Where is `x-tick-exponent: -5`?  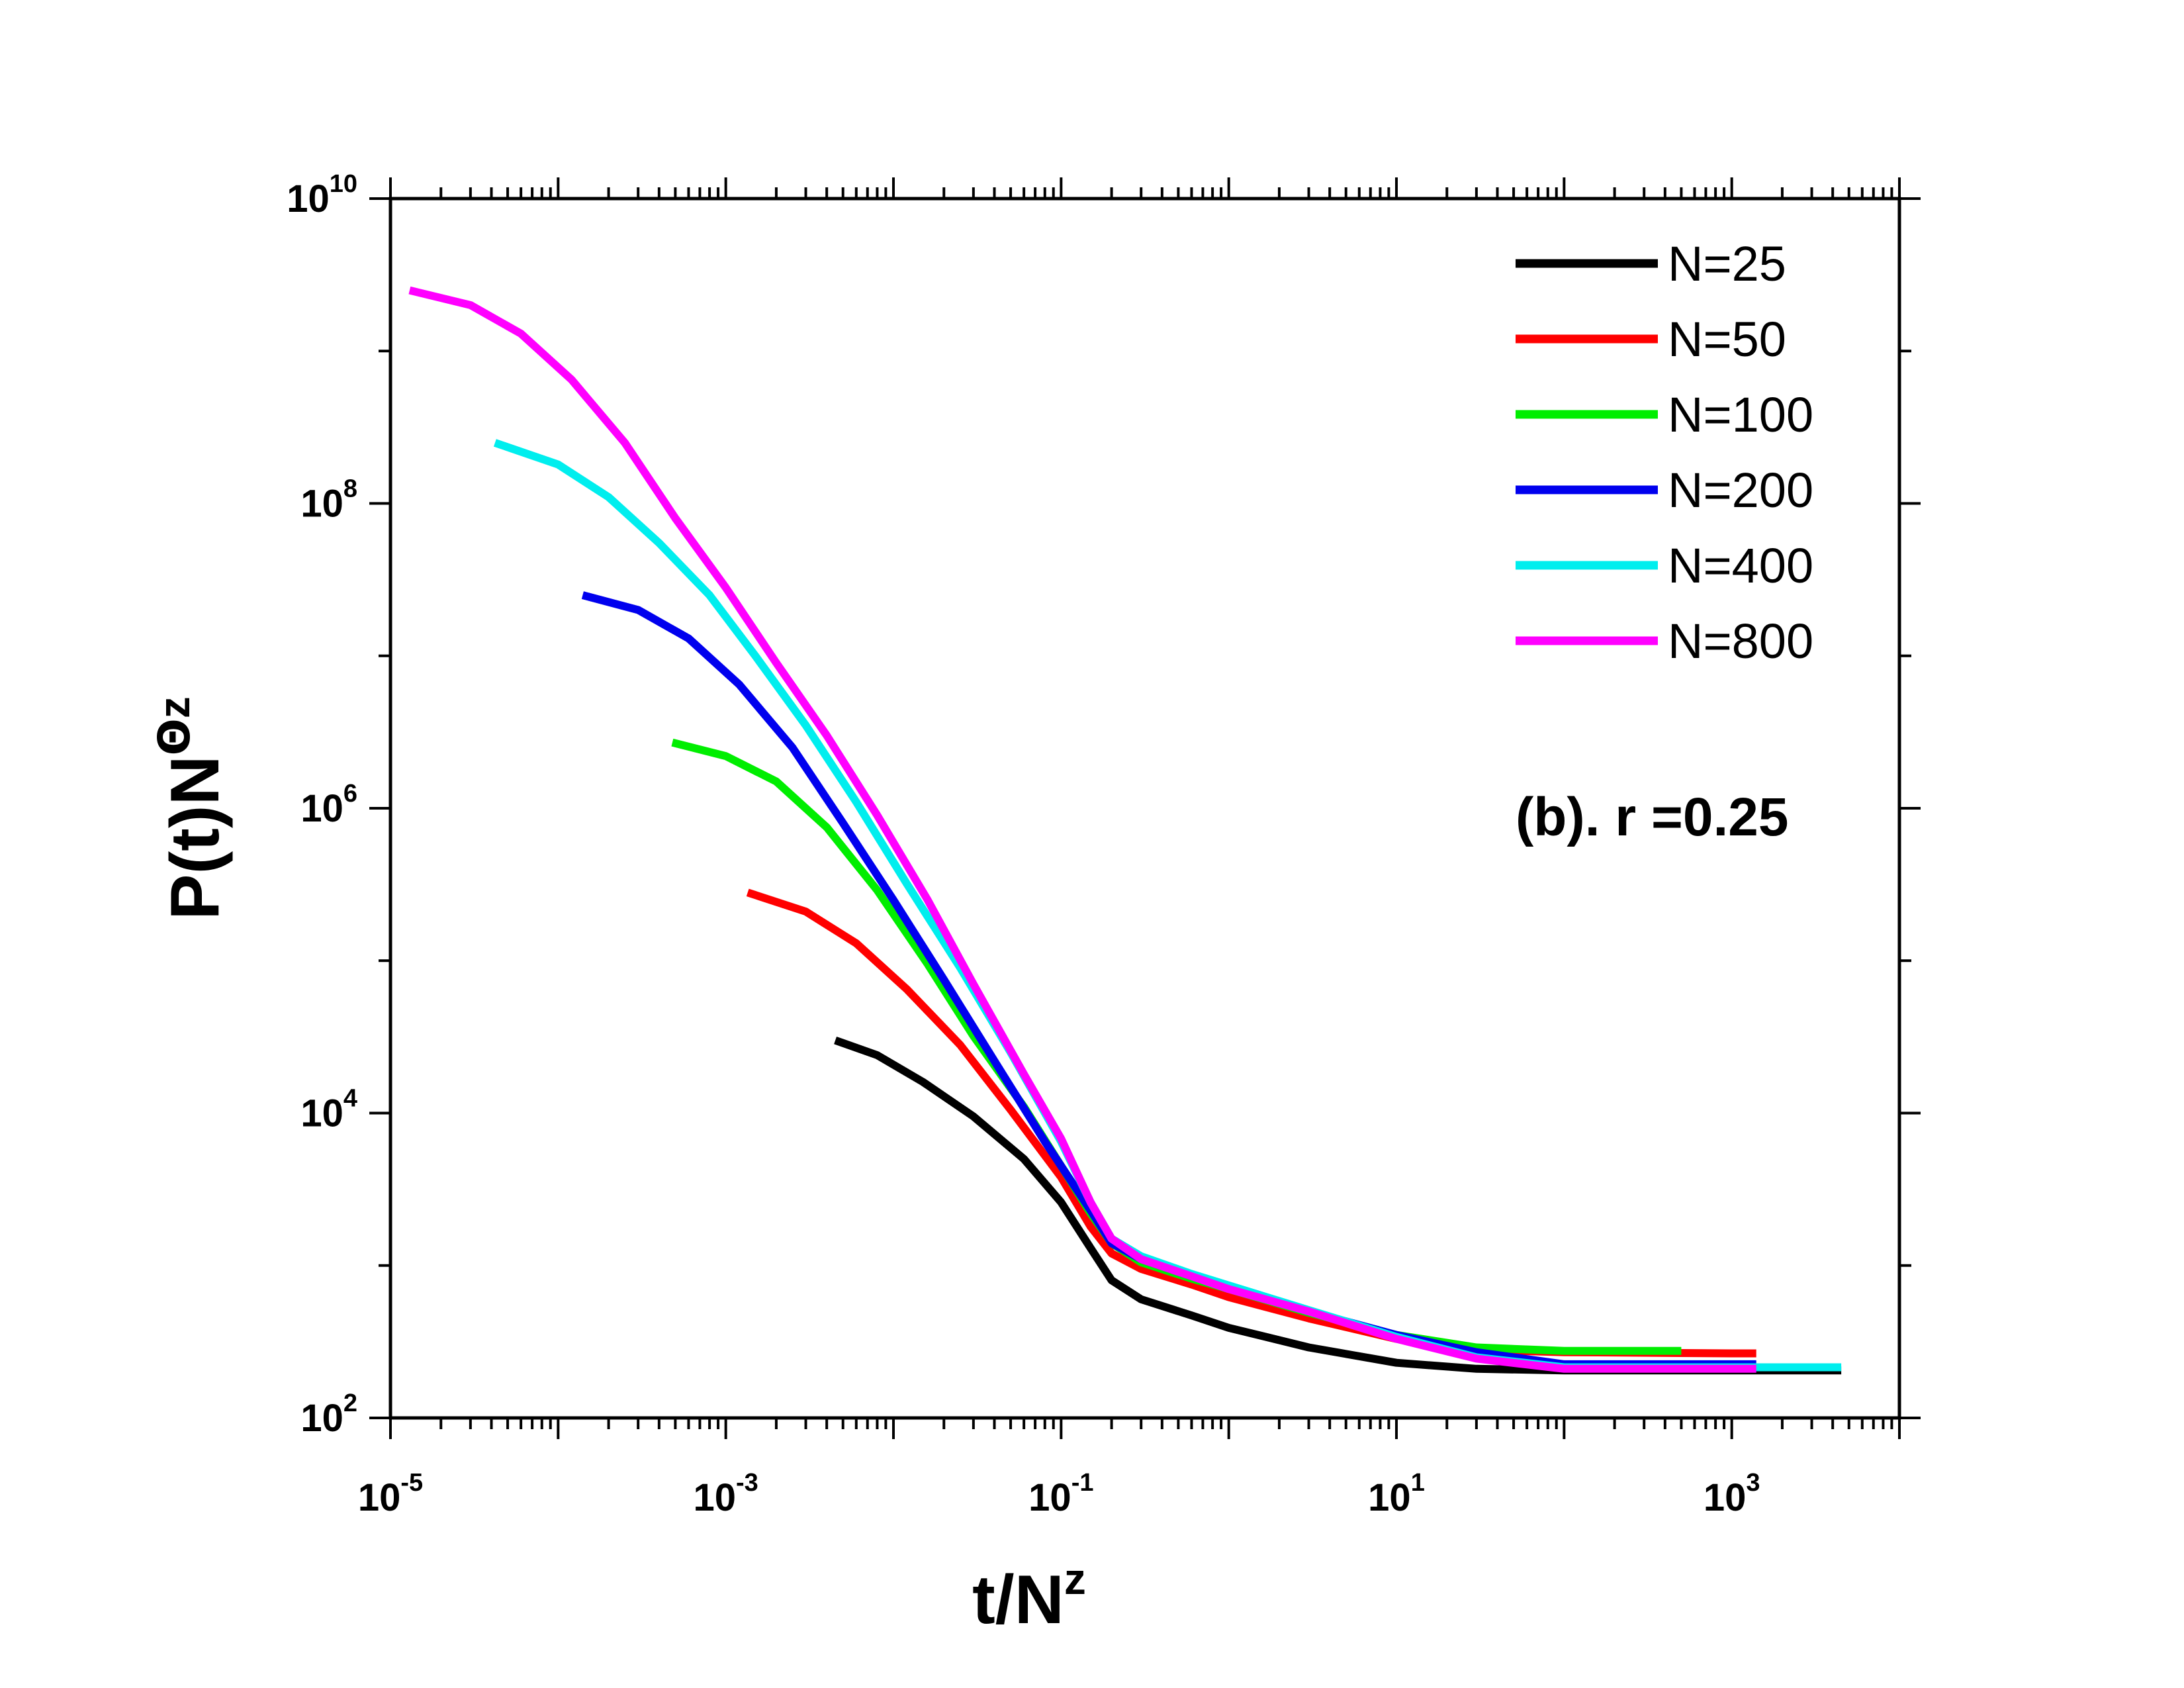
x-tick-exponent: -5 is located at coordinates (412, 1483).